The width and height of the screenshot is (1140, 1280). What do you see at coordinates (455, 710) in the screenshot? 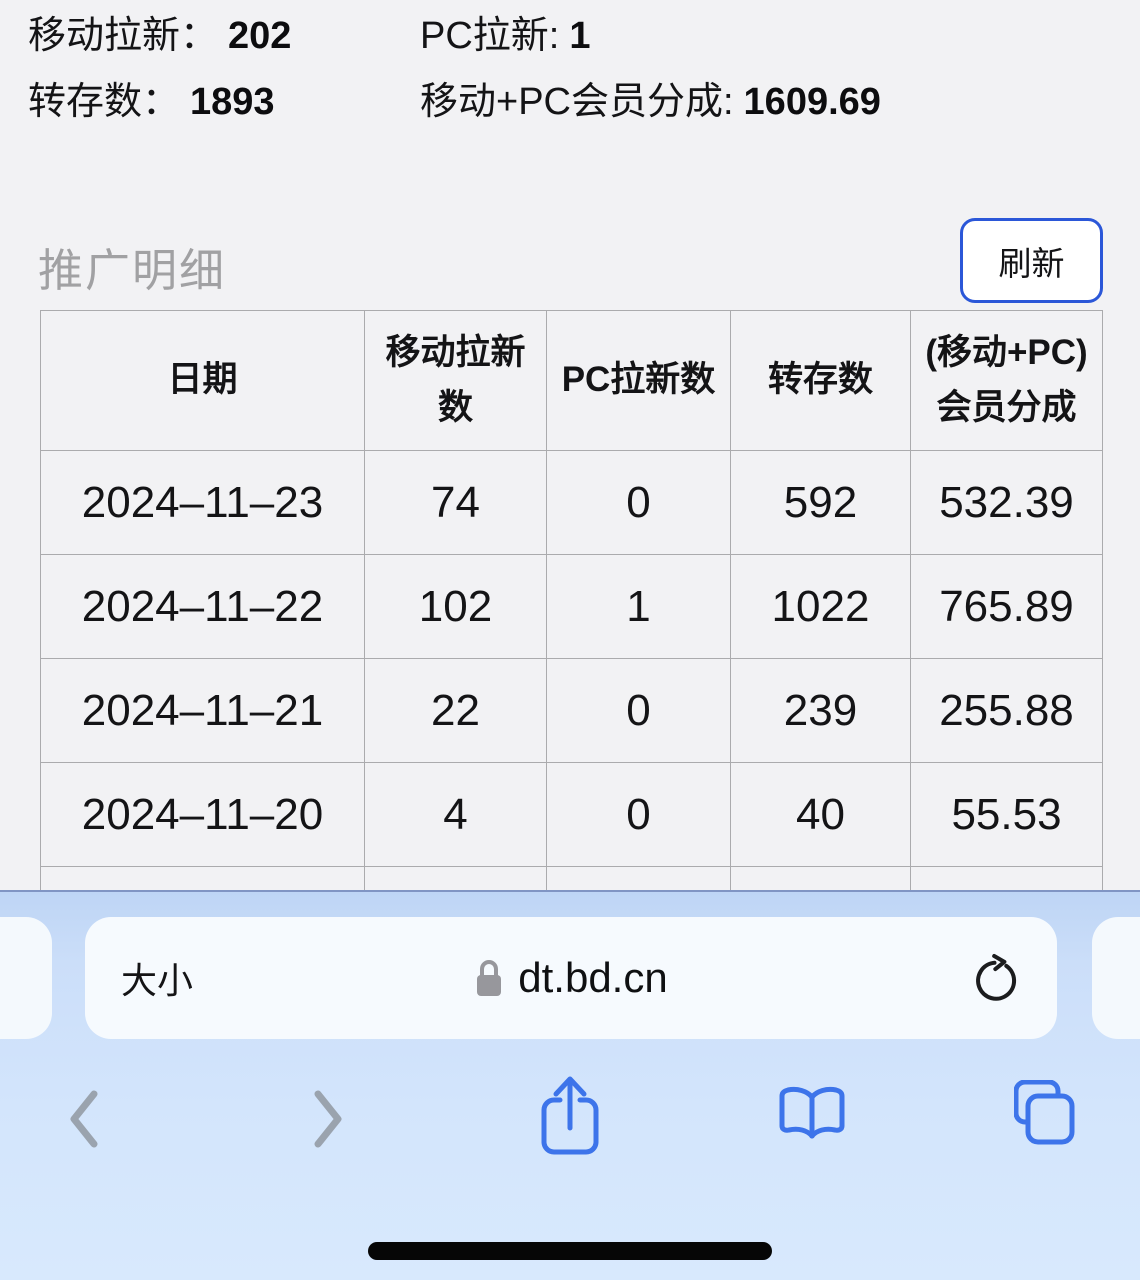
I see `cell-mobile-new: 22` at bounding box center [455, 710].